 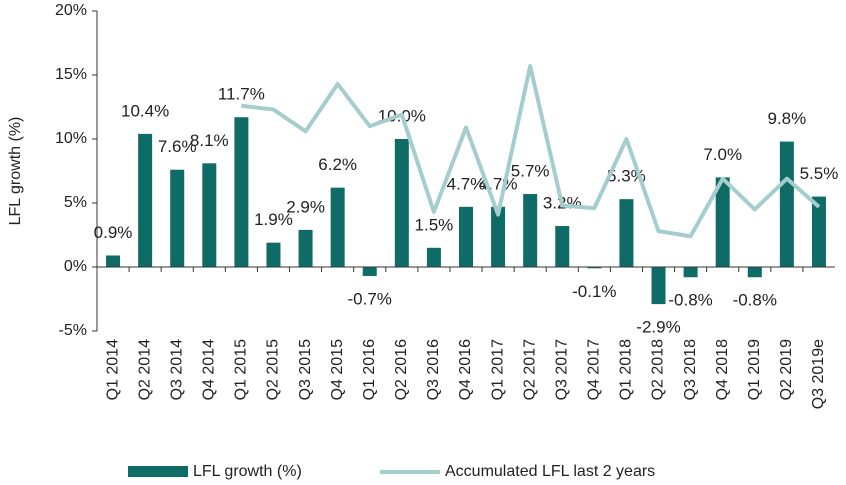 I want to click on value-label: -0.7%, so click(x=370, y=298).